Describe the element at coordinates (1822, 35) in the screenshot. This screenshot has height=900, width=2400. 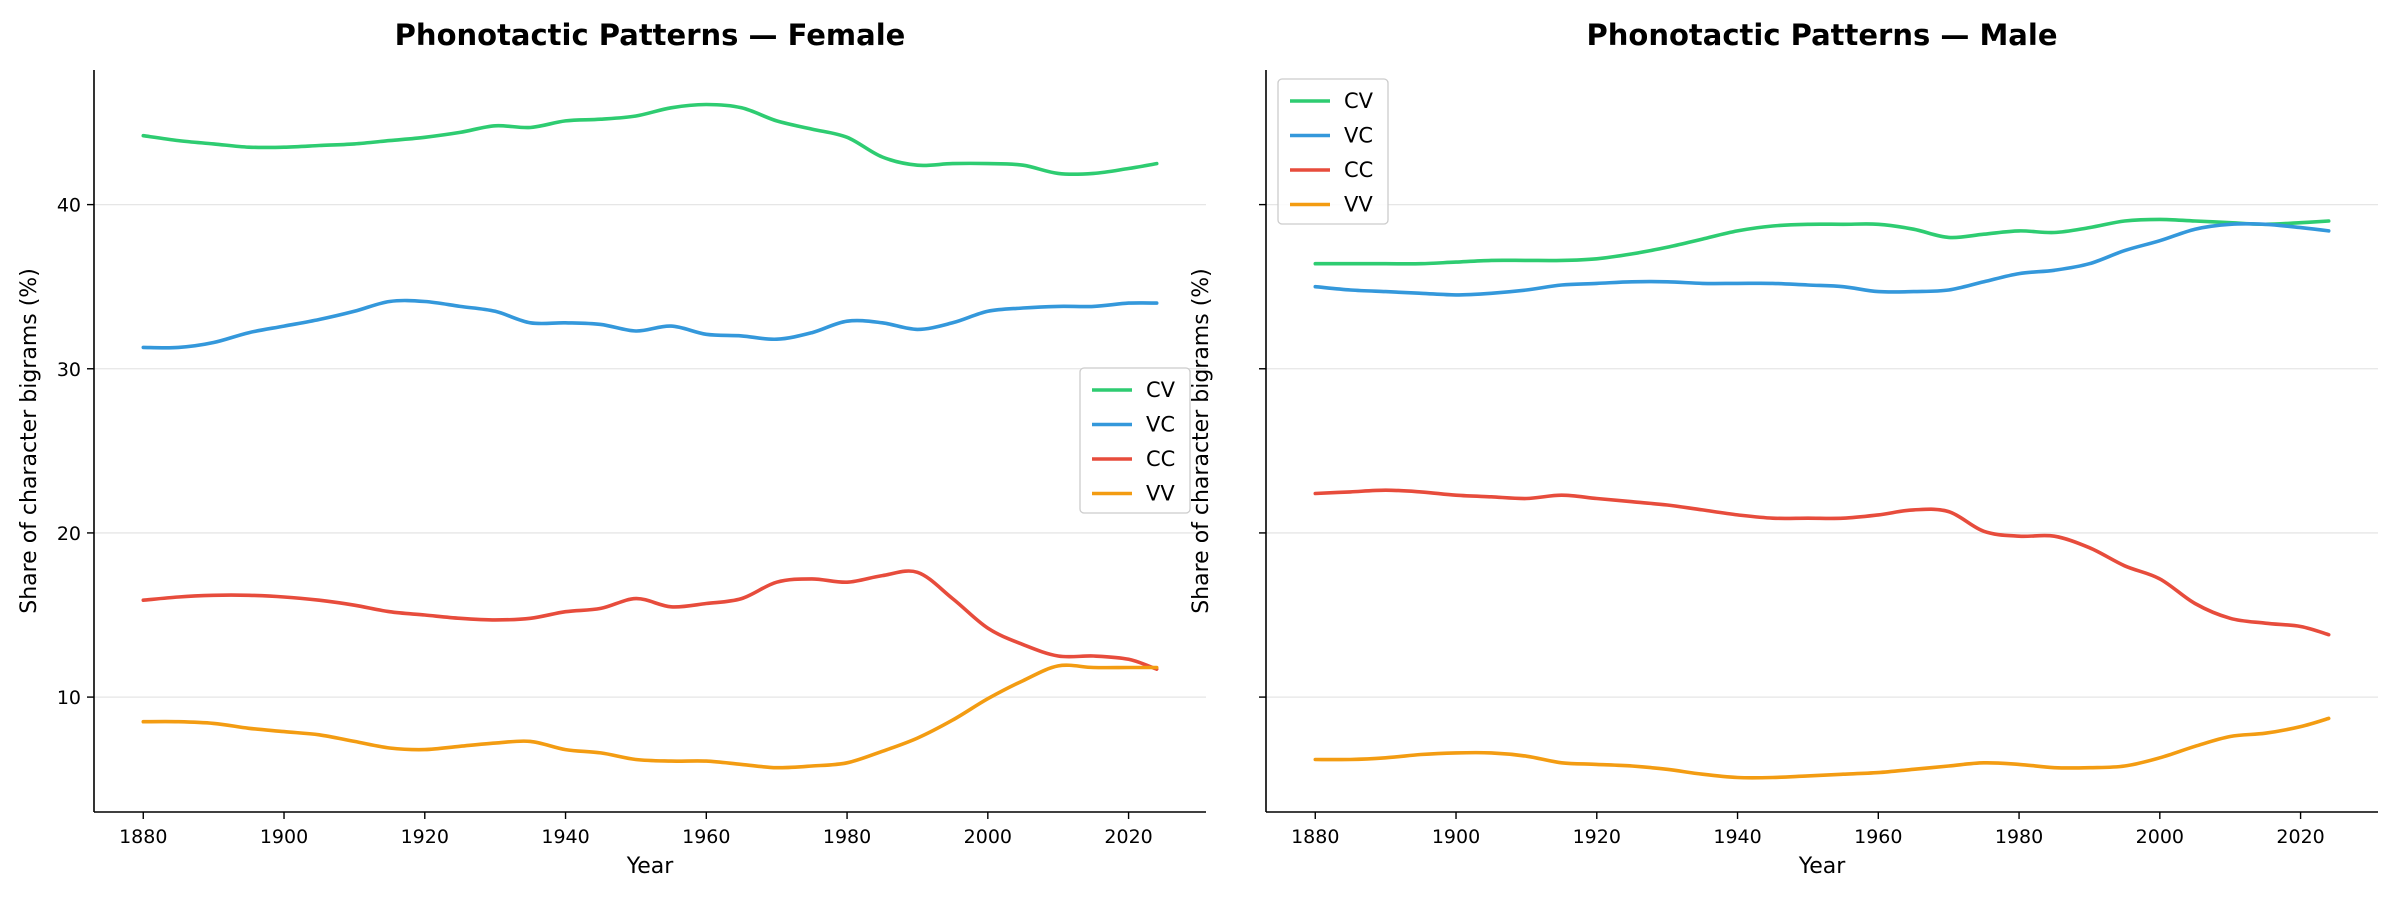
I see `chart-title: Phonotactic Patterns — Male` at that location.